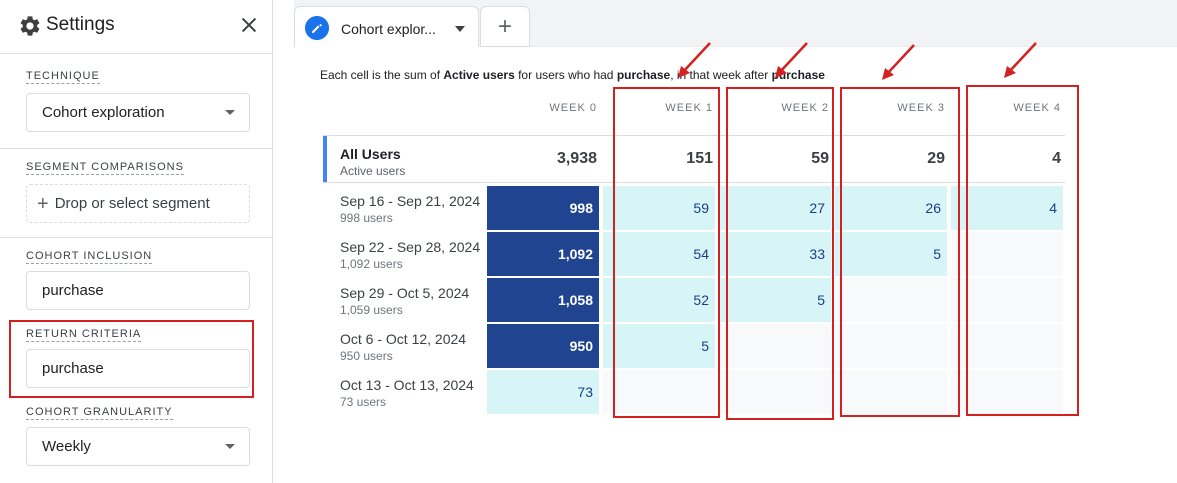 The height and width of the screenshot is (483, 1177). Describe the element at coordinates (565, 75) in the screenshot. I see `desc-text: for users who had` at that location.